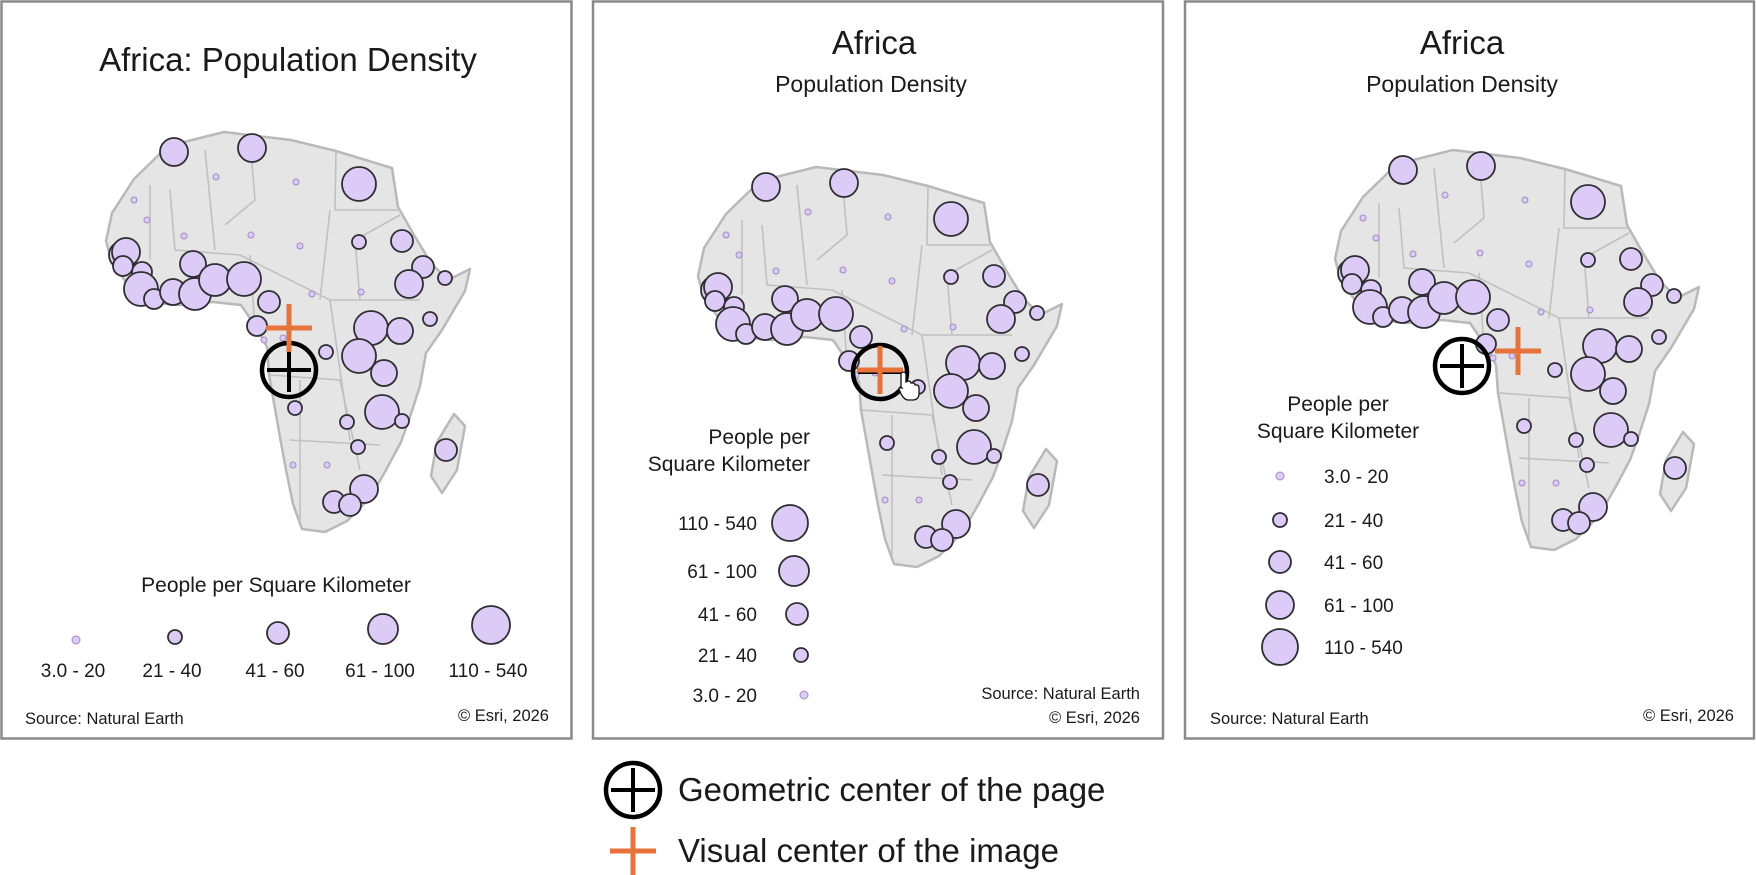 The width and height of the screenshot is (1756, 875). Describe the element at coordinates (288, 59) in the screenshot. I see `map-title: Africa: Population Density` at that location.